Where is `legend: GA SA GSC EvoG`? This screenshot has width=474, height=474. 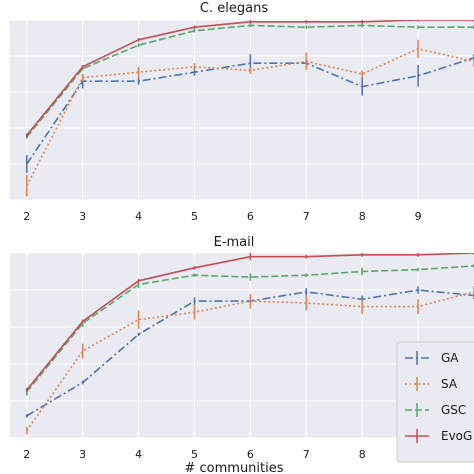
legend: GA SA GSC EvoG is located at coordinates (435, 402).